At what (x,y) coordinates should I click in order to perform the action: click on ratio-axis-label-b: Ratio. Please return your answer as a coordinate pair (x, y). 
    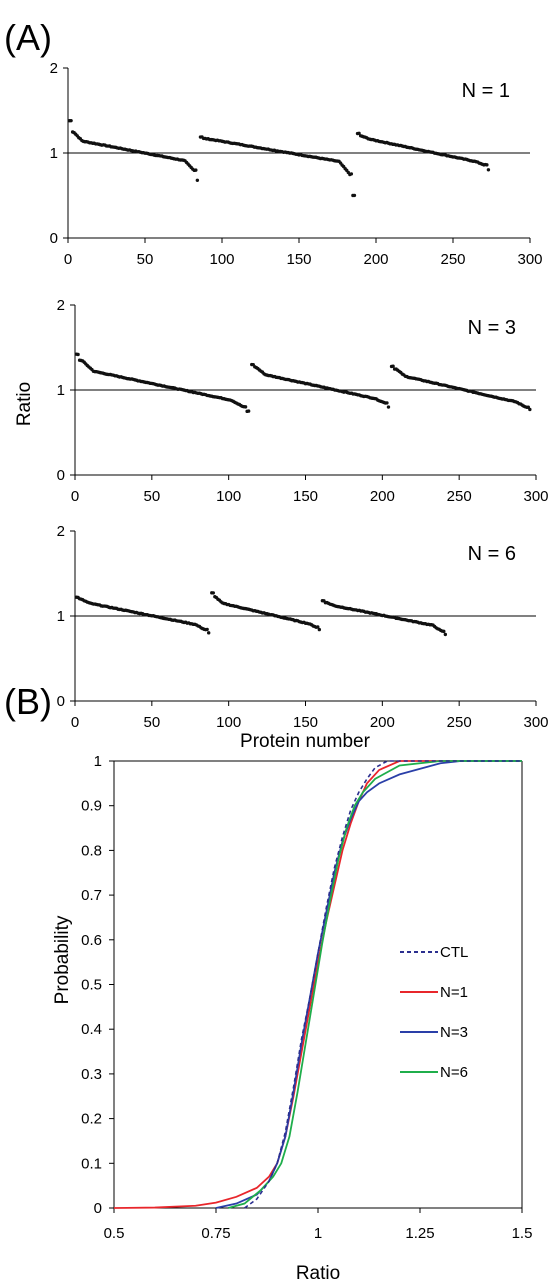
    Looking at the image, I should click on (318, 1273).